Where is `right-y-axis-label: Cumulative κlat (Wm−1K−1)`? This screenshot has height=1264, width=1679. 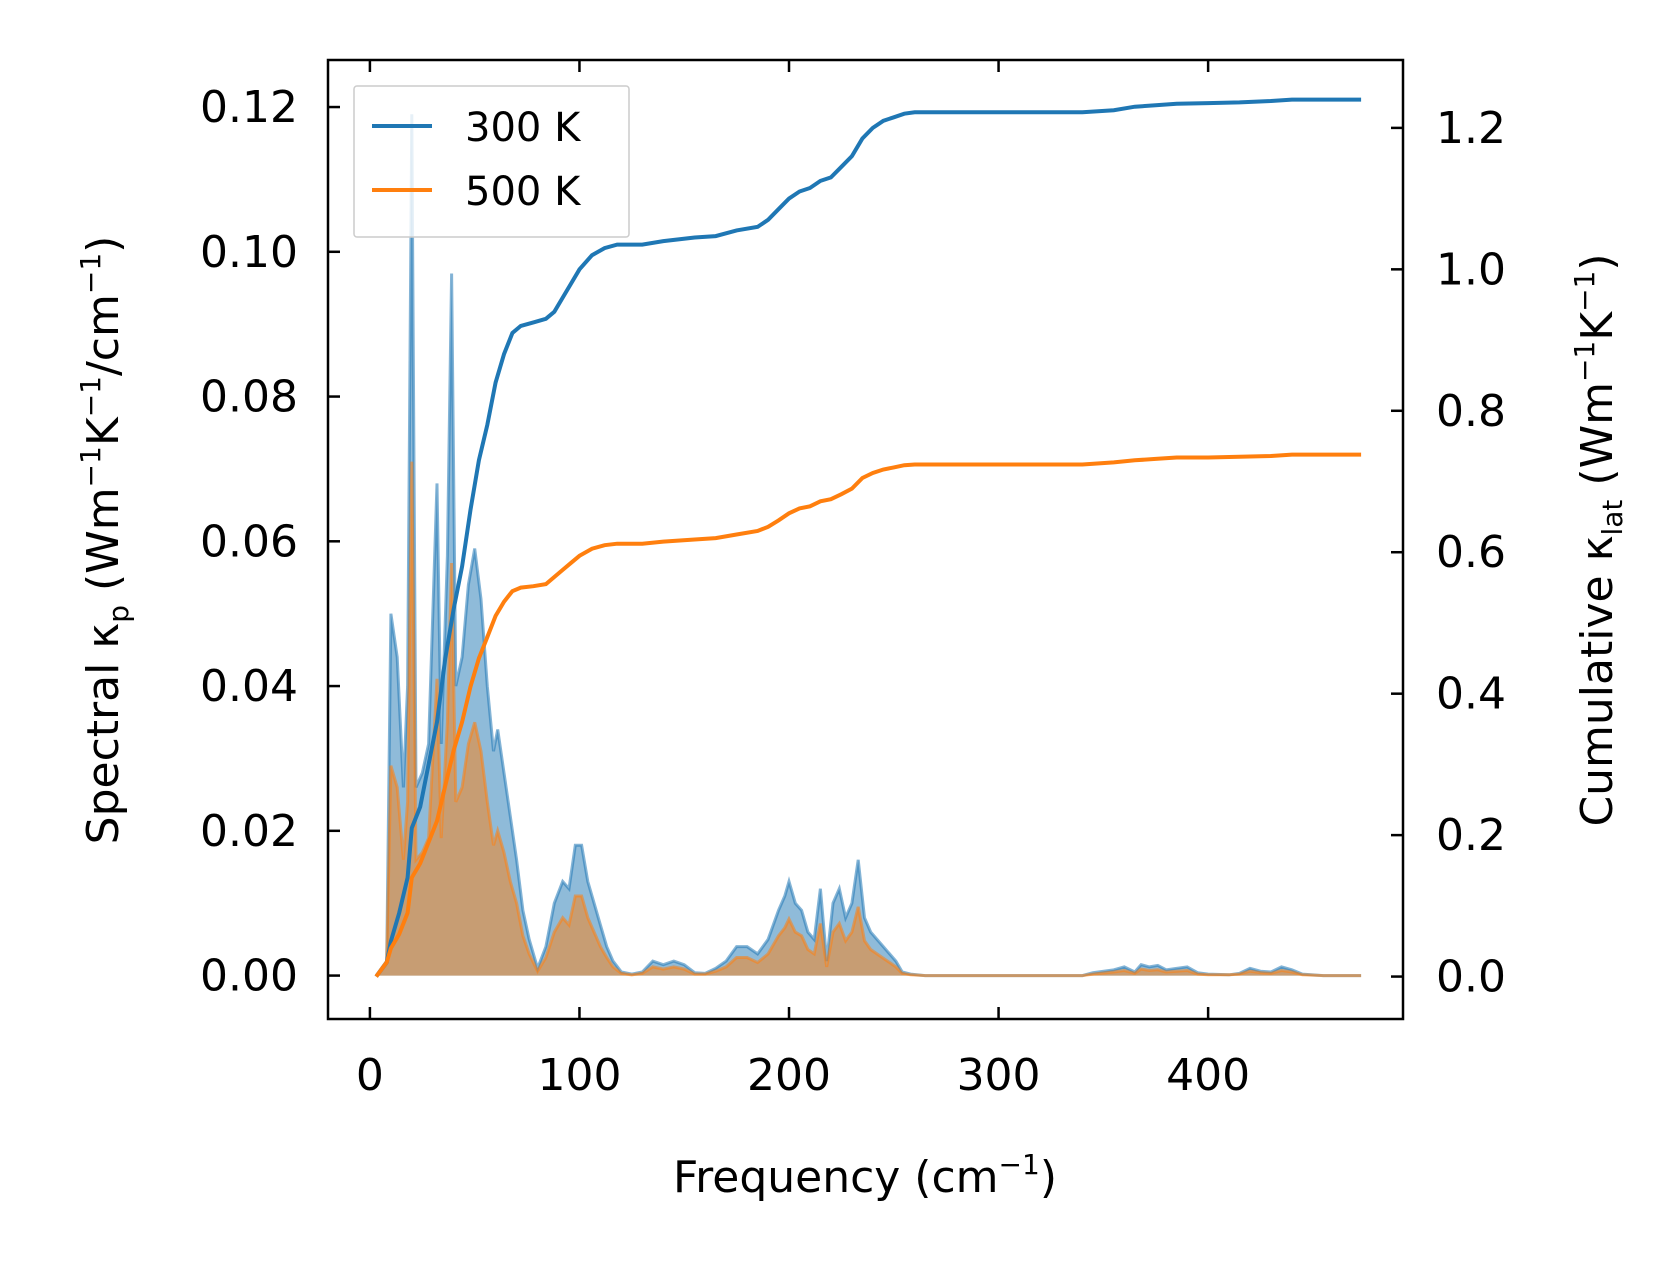 right-y-axis-label: Cumulative κlat (Wm−1K−1) is located at coordinates (1598, 539).